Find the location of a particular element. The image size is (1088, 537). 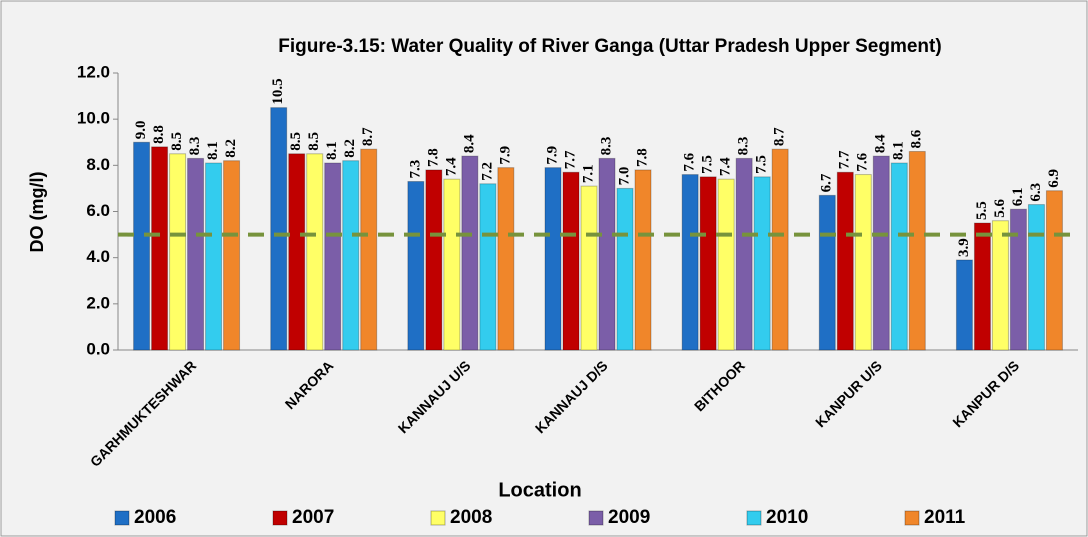

value-label: 3.9 is located at coordinates (964, 247).